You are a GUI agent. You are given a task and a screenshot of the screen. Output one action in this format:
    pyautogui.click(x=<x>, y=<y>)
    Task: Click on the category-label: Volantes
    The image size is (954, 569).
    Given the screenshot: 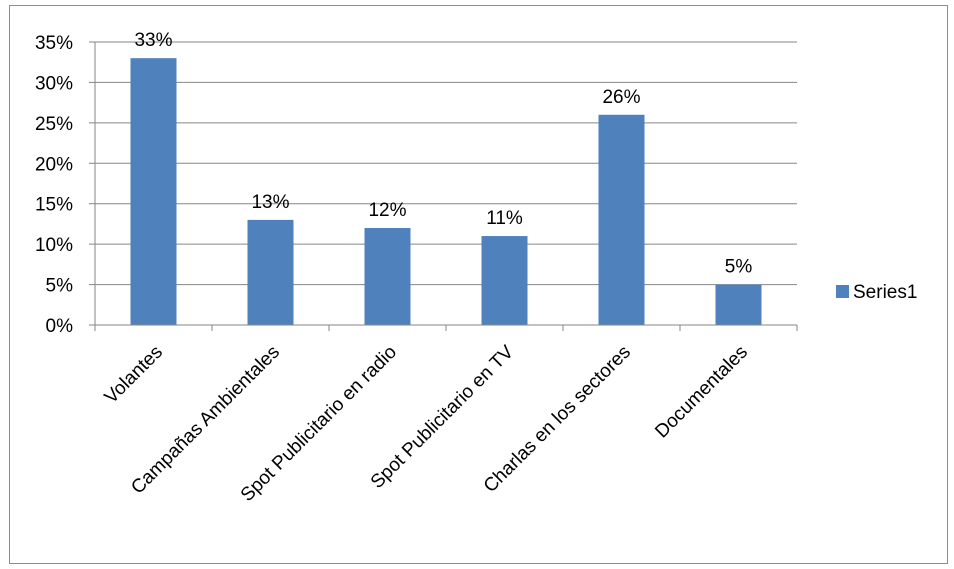 What is the action you would take?
    pyautogui.click(x=134, y=375)
    